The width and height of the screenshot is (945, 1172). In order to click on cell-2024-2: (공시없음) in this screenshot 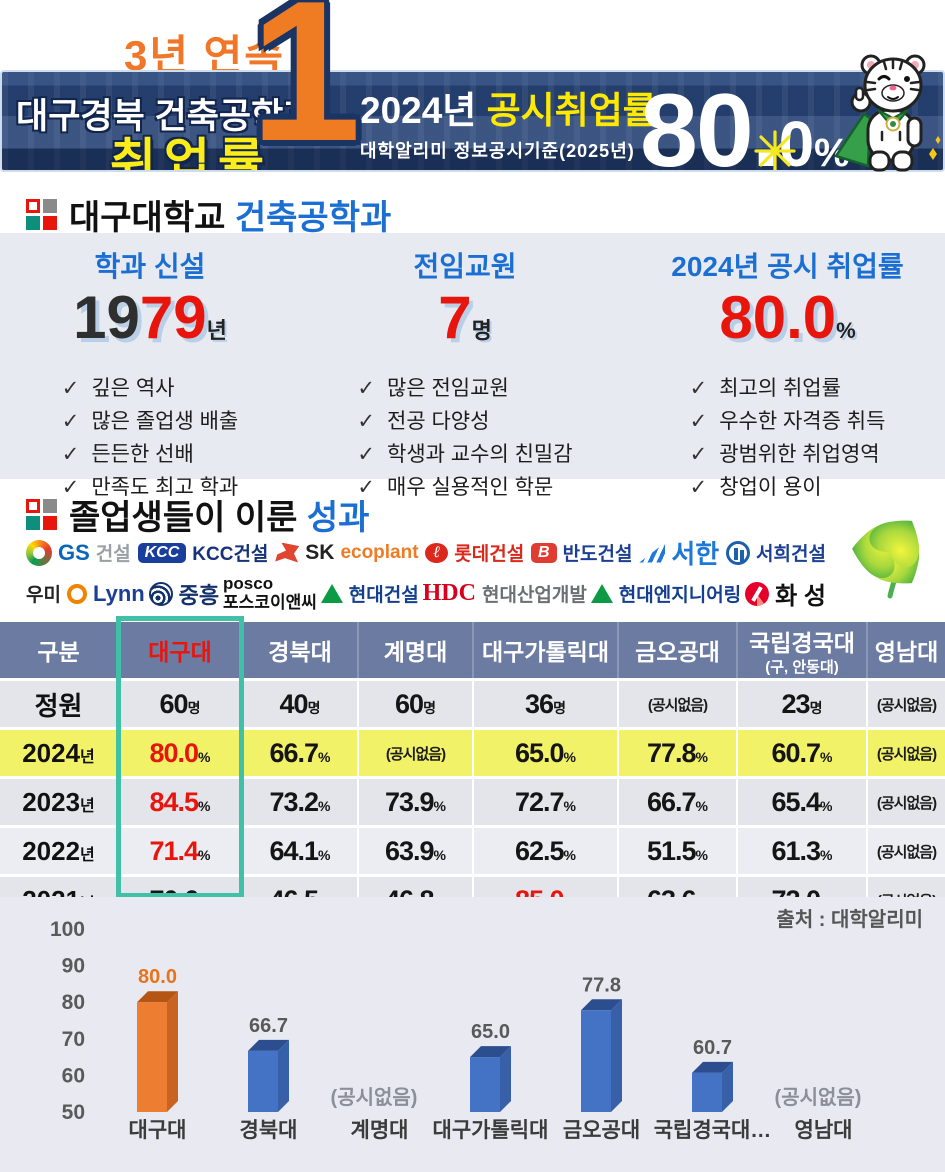, I will do `click(416, 752)`.